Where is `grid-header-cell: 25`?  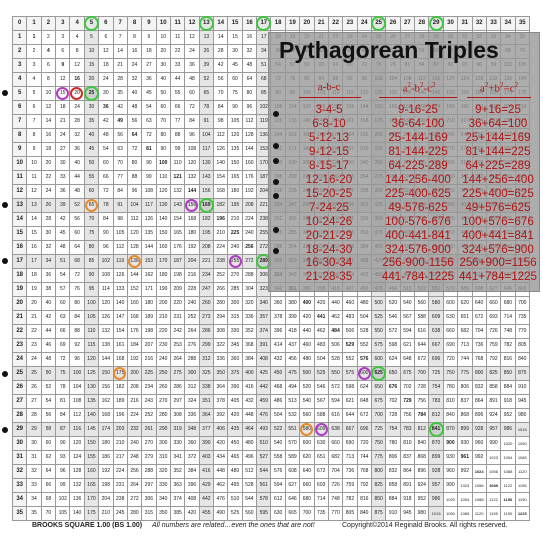
grid-header-cell: 25 is located at coordinates (378, 23).